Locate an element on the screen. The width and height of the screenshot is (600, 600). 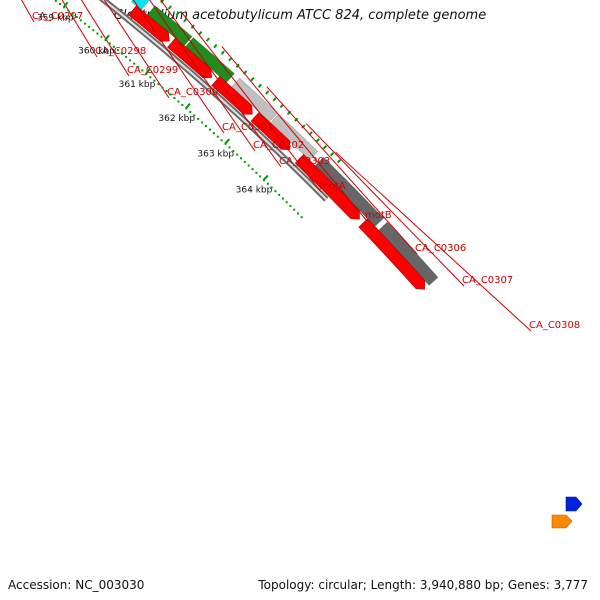
gene-label: CA_C0298 is located at coordinates (120, 51).